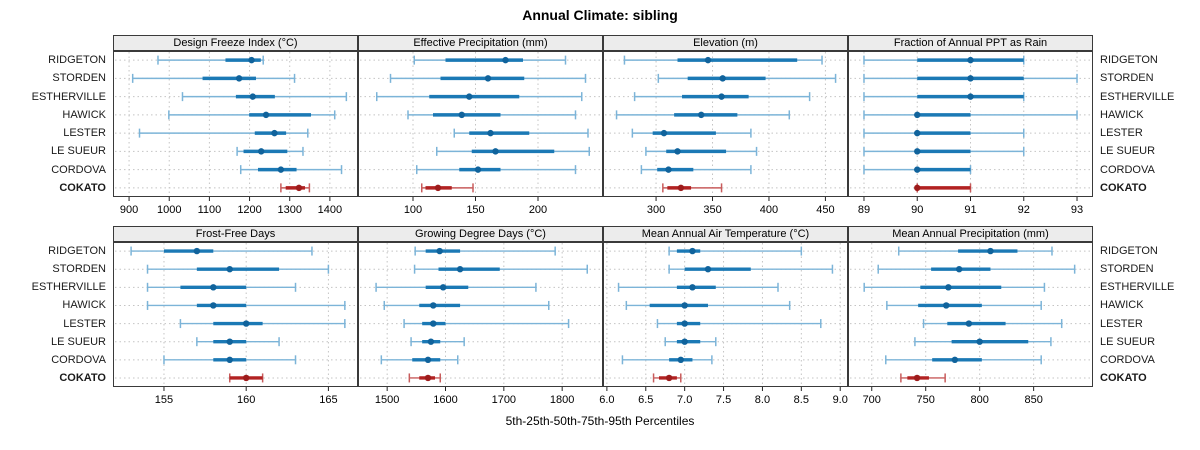  I want to click on x-tick-label: 7.5, so click(723, 400).